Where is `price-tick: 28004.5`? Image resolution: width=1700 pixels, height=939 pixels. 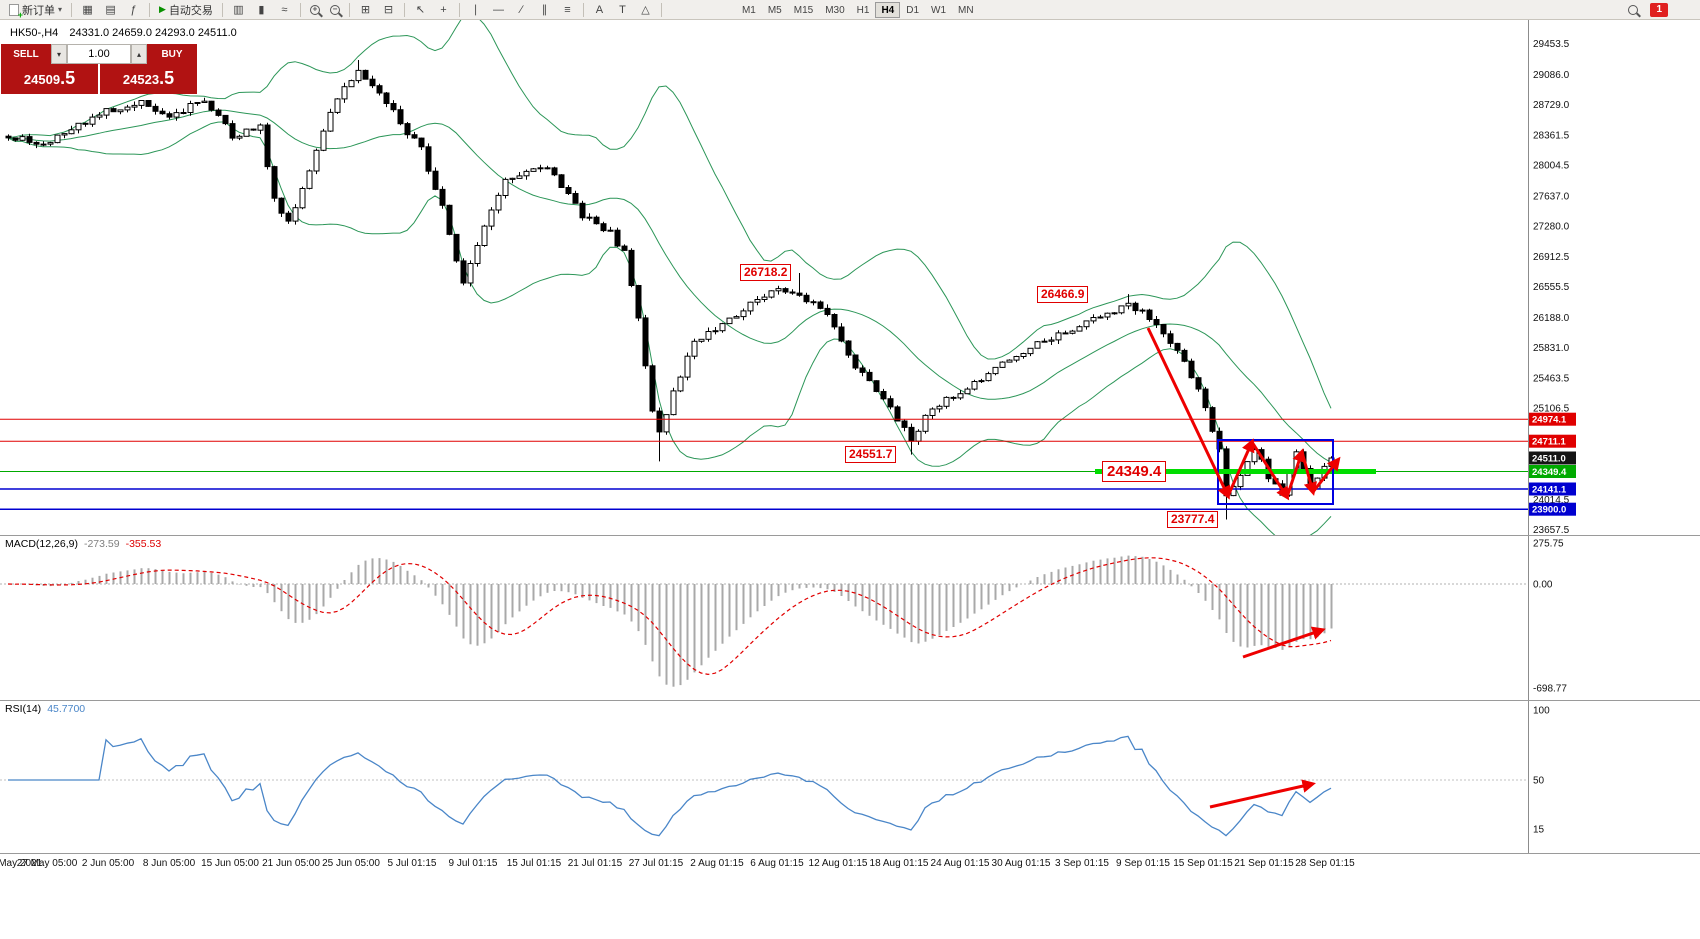 price-tick: 28004.5 is located at coordinates (1551, 166).